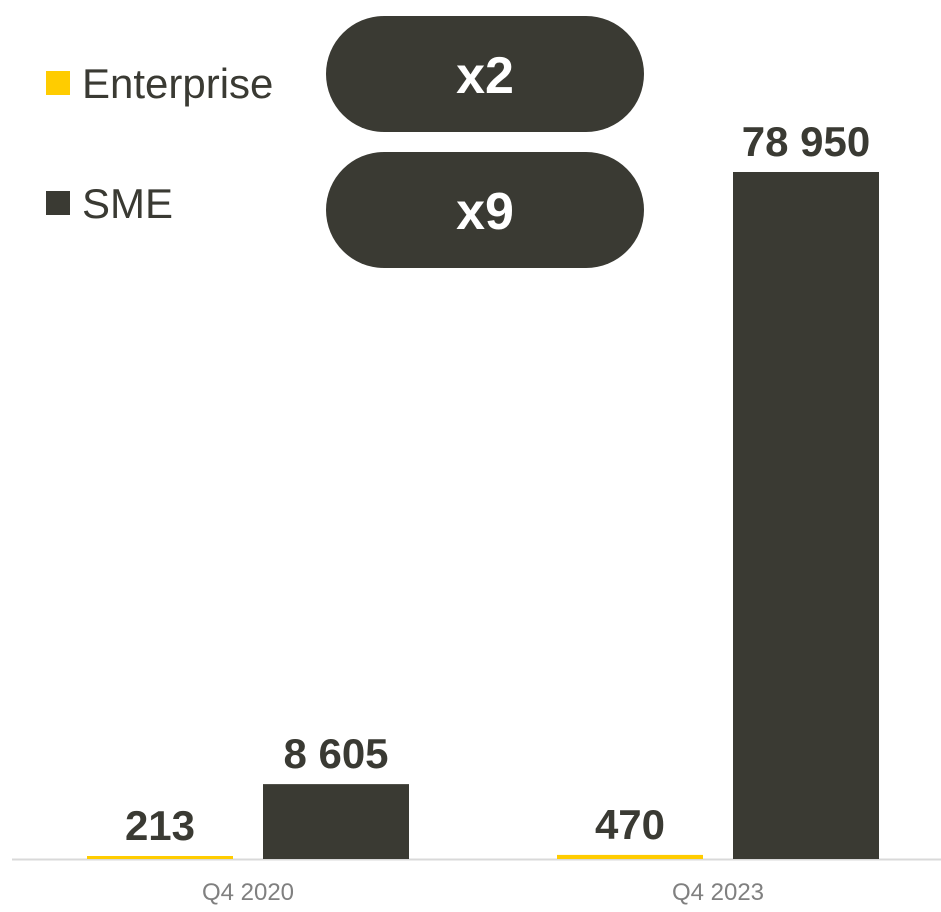 The width and height of the screenshot is (941, 912). Describe the element at coordinates (160, 825) in the screenshot. I see `data-label-enterprise-0: 213` at that location.